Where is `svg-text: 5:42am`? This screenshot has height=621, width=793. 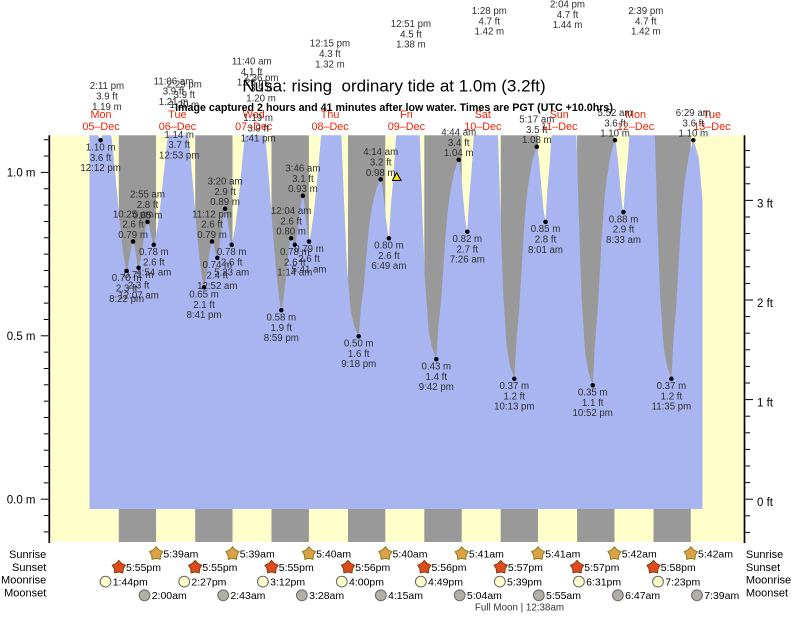
svg-text: 5:42am is located at coordinates (715, 555).